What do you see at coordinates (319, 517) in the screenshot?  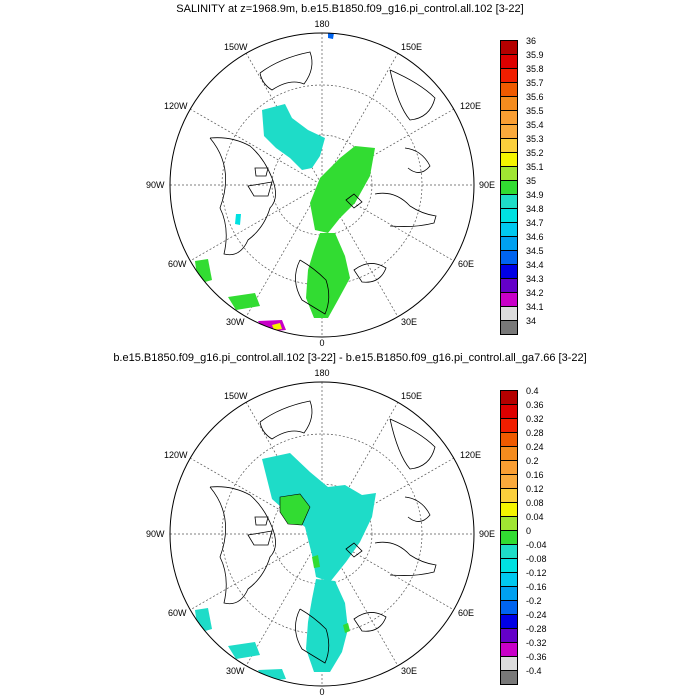 I see `shade-diff-canada-basin` at bounding box center [319, 517].